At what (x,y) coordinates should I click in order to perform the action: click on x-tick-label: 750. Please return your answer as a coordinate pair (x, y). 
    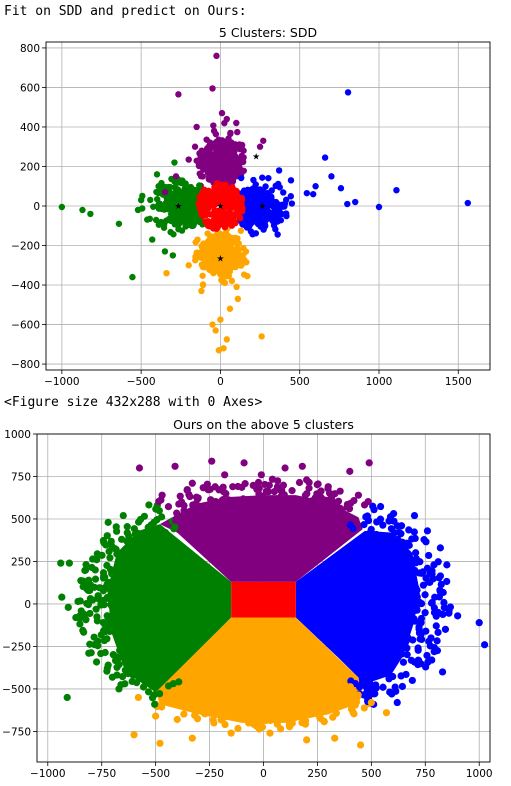
    Looking at the image, I should click on (425, 774).